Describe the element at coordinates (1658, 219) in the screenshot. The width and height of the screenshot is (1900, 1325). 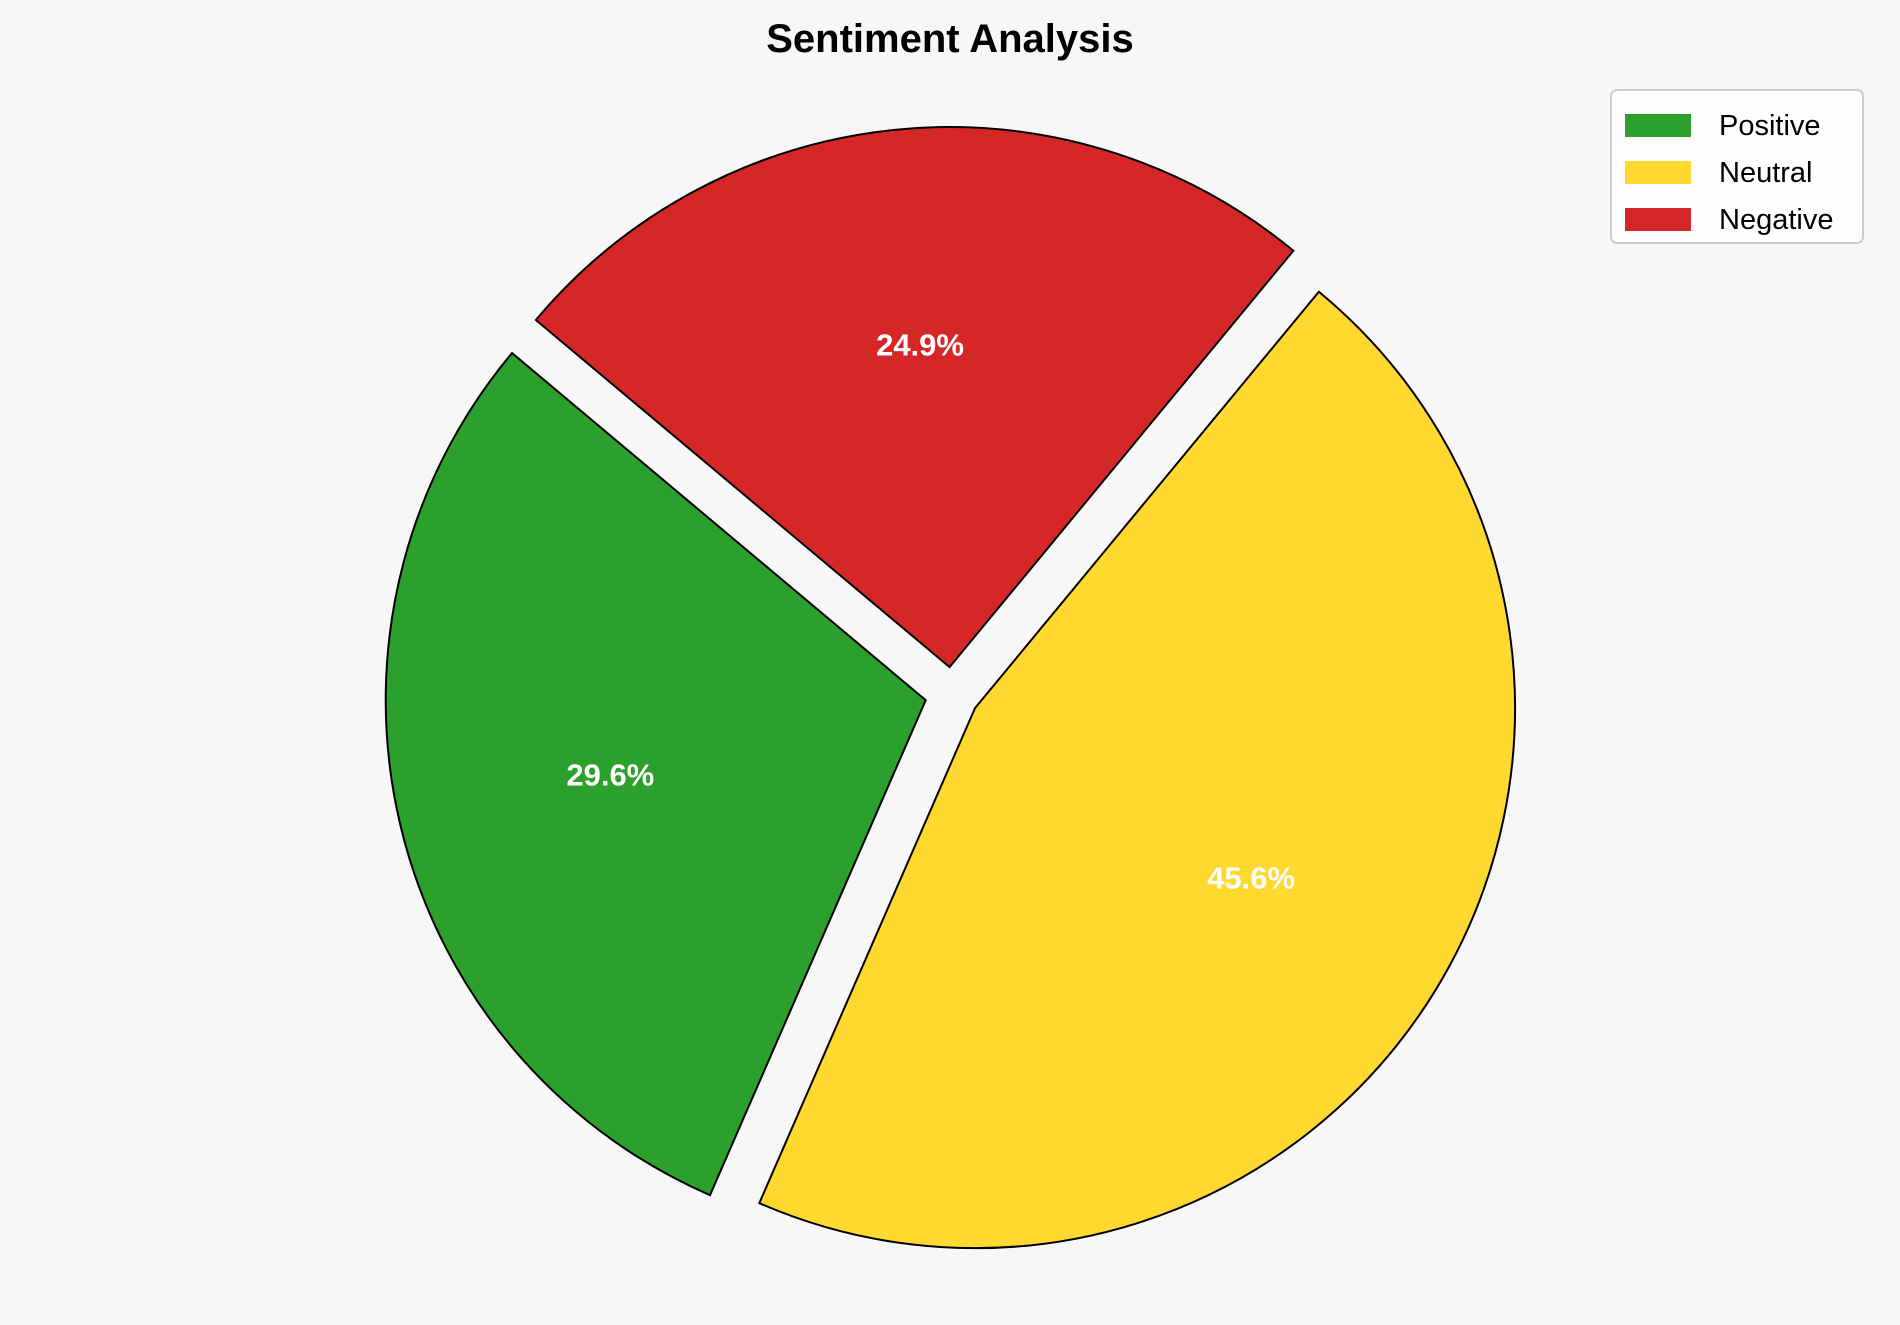
I see `legend-swatch-negative` at that location.